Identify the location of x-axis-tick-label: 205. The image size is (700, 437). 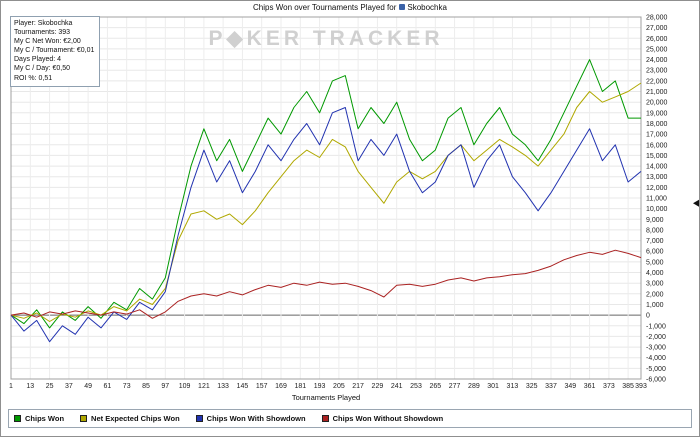
(339, 386).